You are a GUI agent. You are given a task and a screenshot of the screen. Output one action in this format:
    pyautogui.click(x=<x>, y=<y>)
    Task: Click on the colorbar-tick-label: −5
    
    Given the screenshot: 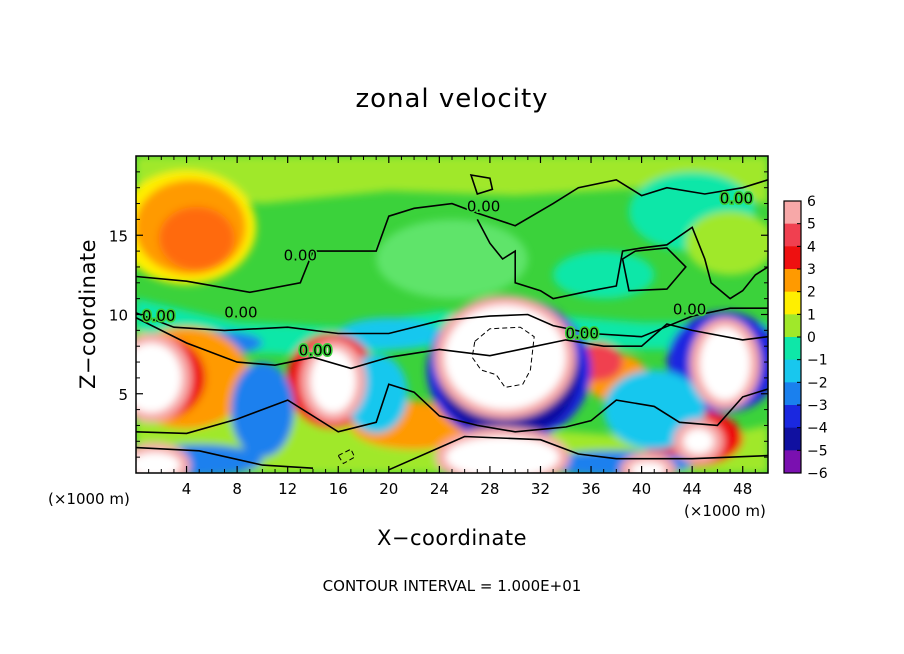 What is the action you would take?
    pyautogui.click(x=817, y=451)
    